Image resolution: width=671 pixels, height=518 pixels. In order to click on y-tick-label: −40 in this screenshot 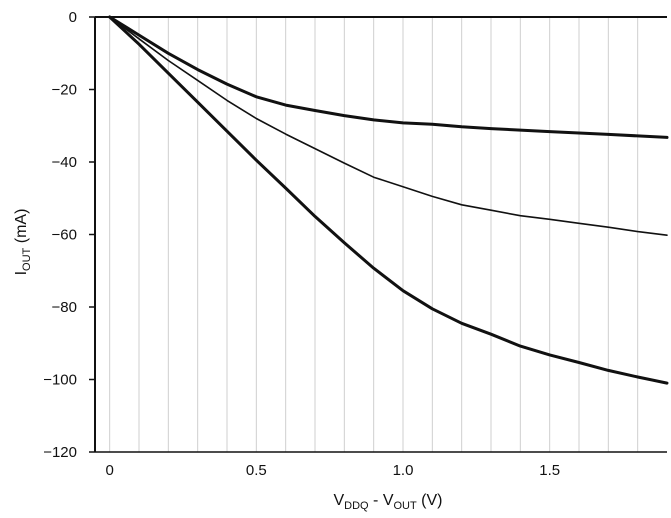, I will do `click(64, 162)`.